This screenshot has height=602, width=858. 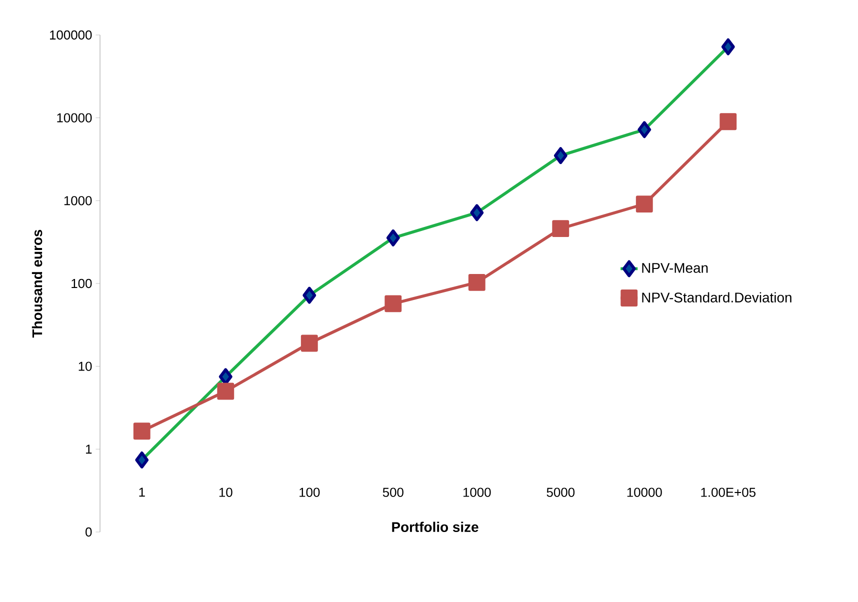 What do you see at coordinates (142, 492) in the screenshot?
I see `x-tick-label: 1` at bounding box center [142, 492].